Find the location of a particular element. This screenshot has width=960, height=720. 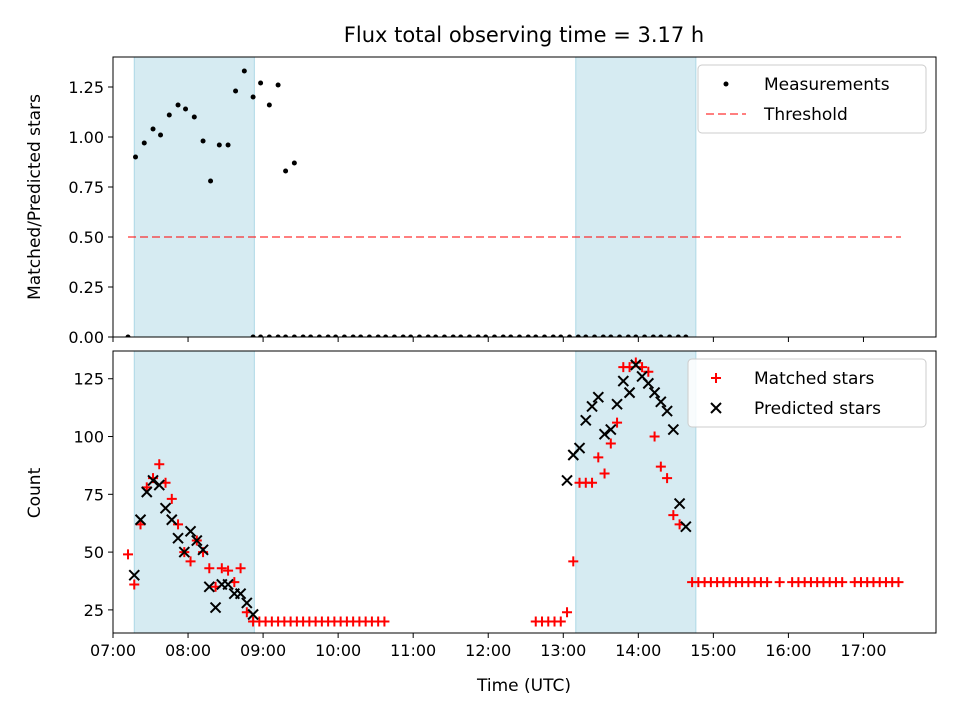

x-tick-label: 17:00 is located at coordinates (863, 650).